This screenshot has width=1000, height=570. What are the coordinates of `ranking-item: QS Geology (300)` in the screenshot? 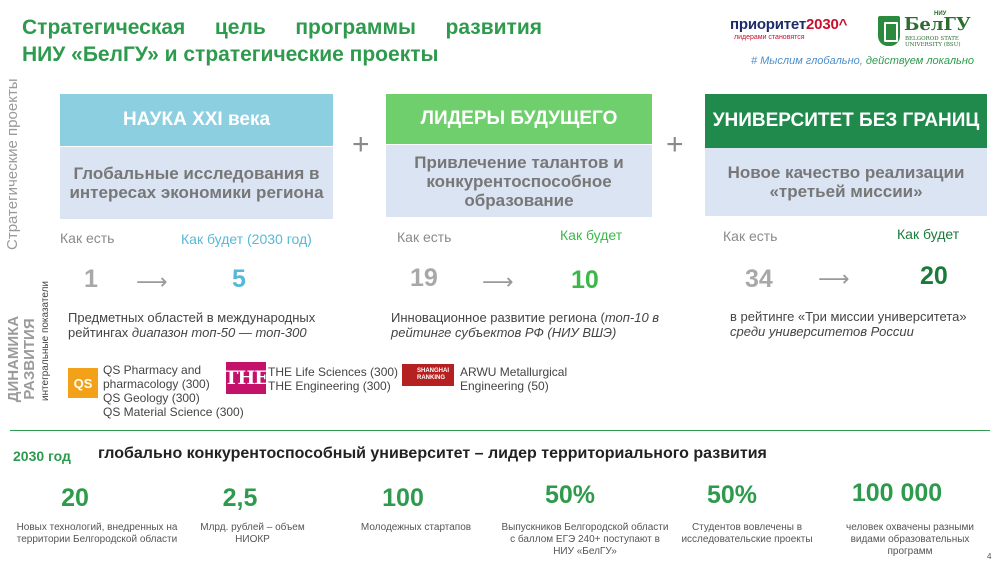 It's located at (151, 398).